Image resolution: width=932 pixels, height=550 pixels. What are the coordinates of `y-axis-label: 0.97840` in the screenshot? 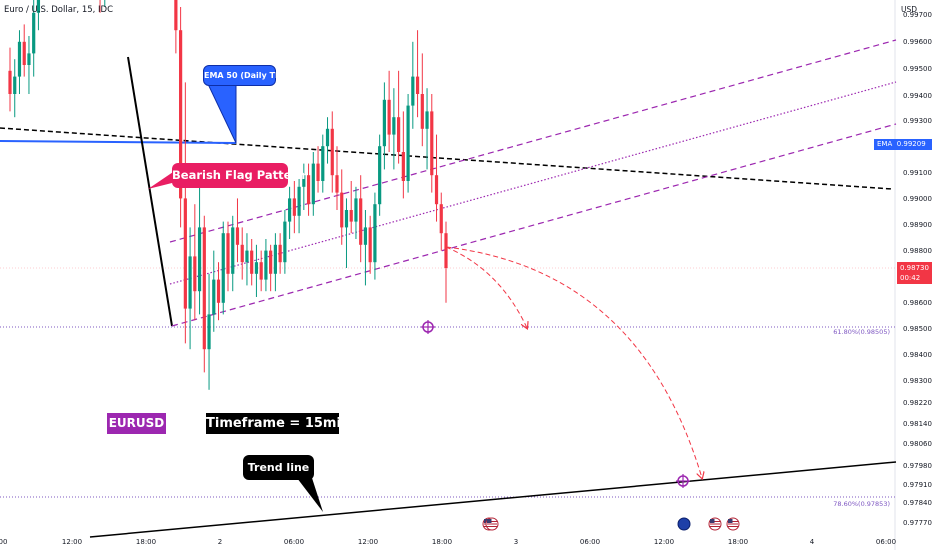 It's located at (917, 503).